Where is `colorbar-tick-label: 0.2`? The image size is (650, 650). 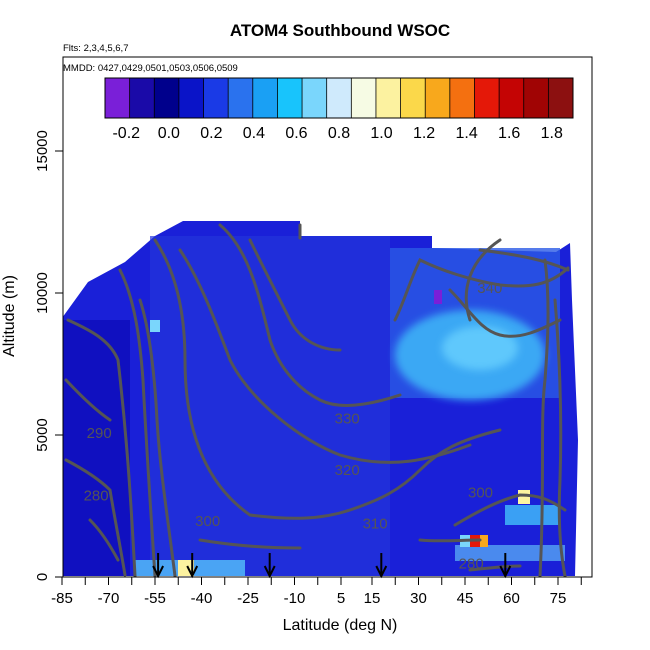 colorbar-tick-label: 0.2 is located at coordinates (211, 133).